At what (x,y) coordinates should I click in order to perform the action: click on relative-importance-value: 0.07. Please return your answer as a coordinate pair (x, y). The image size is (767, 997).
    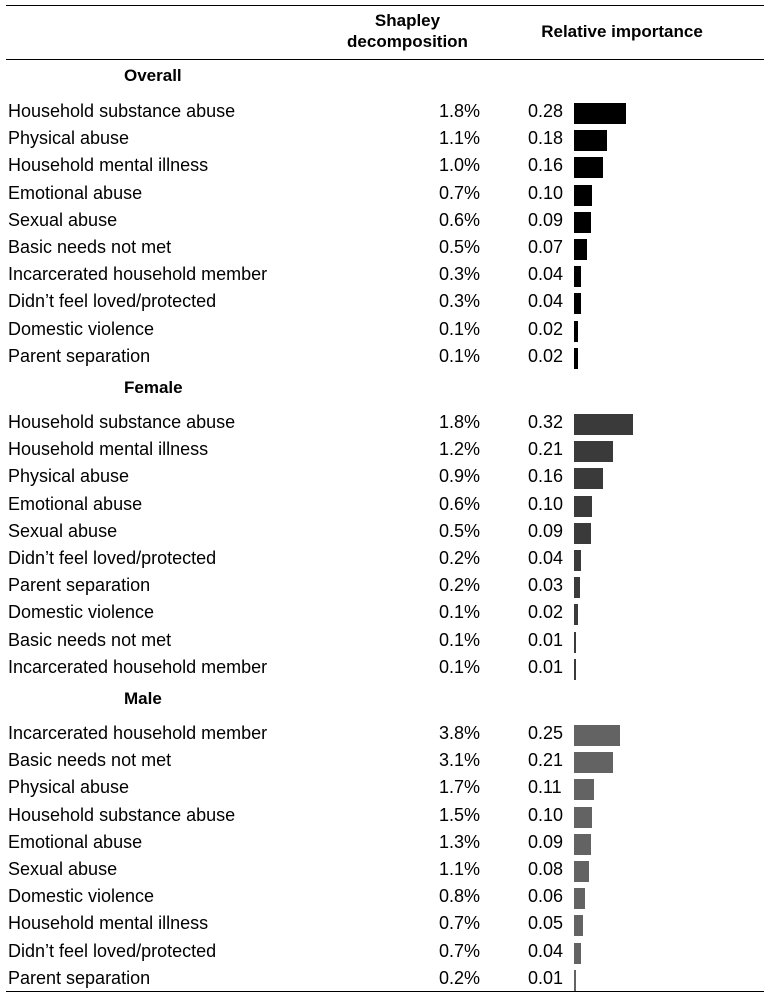
    Looking at the image, I should click on (546, 247).